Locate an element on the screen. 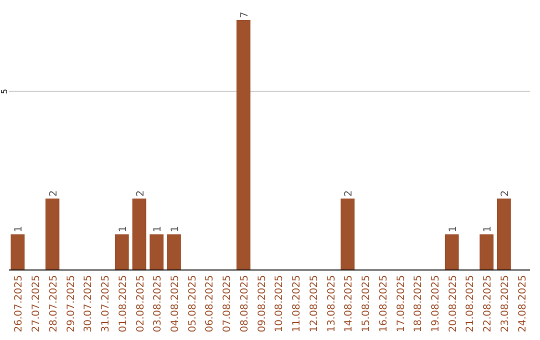  x-tick-label: 22.08.2025 is located at coordinates (488, 303).